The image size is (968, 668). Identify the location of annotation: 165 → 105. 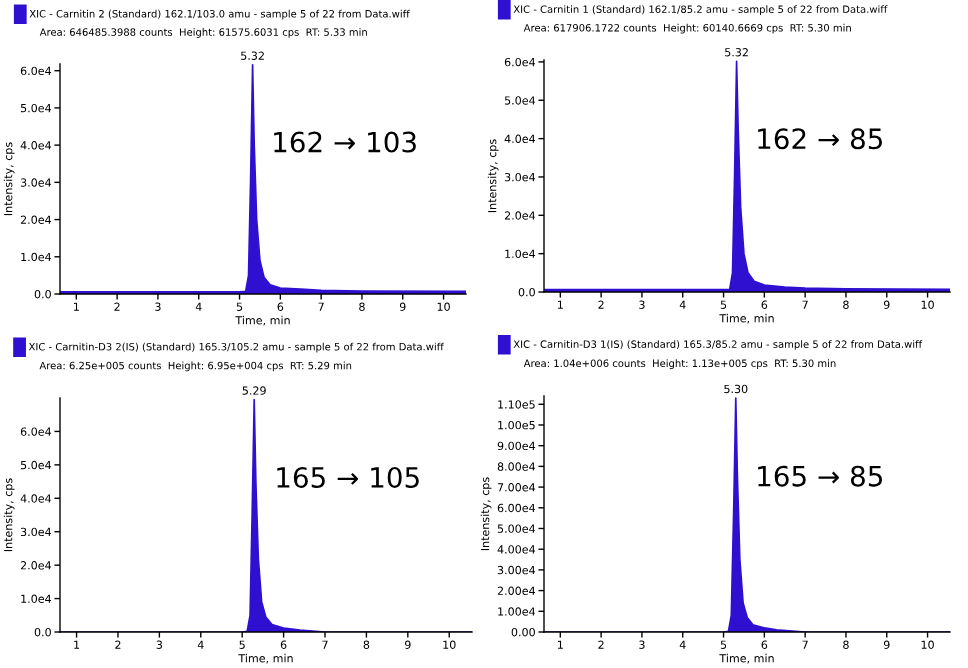
(348, 477).